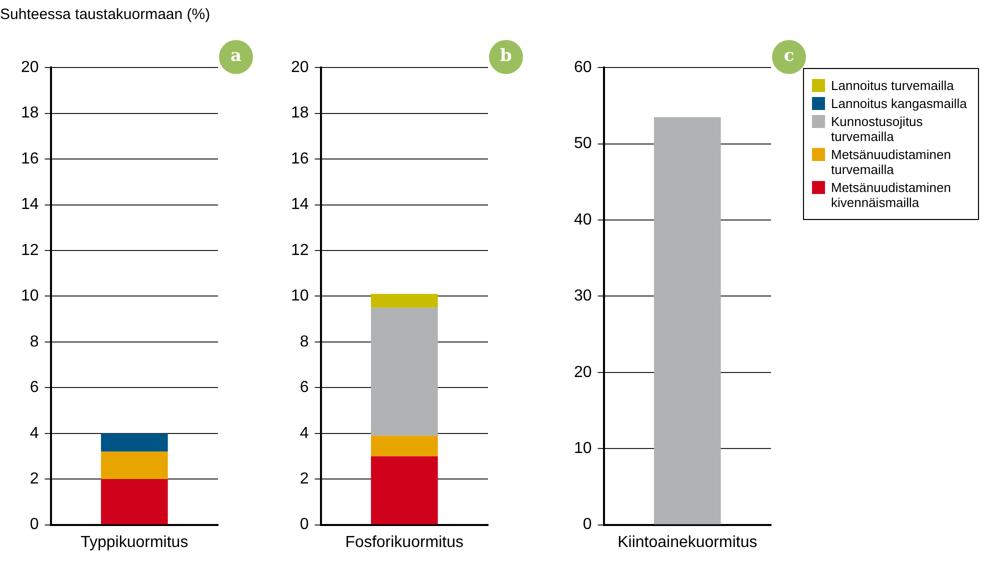 This screenshot has width=996, height=563. What do you see at coordinates (404, 542) in the screenshot?
I see `x-tick-label: Fosforikuormitus` at bounding box center [404, 542].